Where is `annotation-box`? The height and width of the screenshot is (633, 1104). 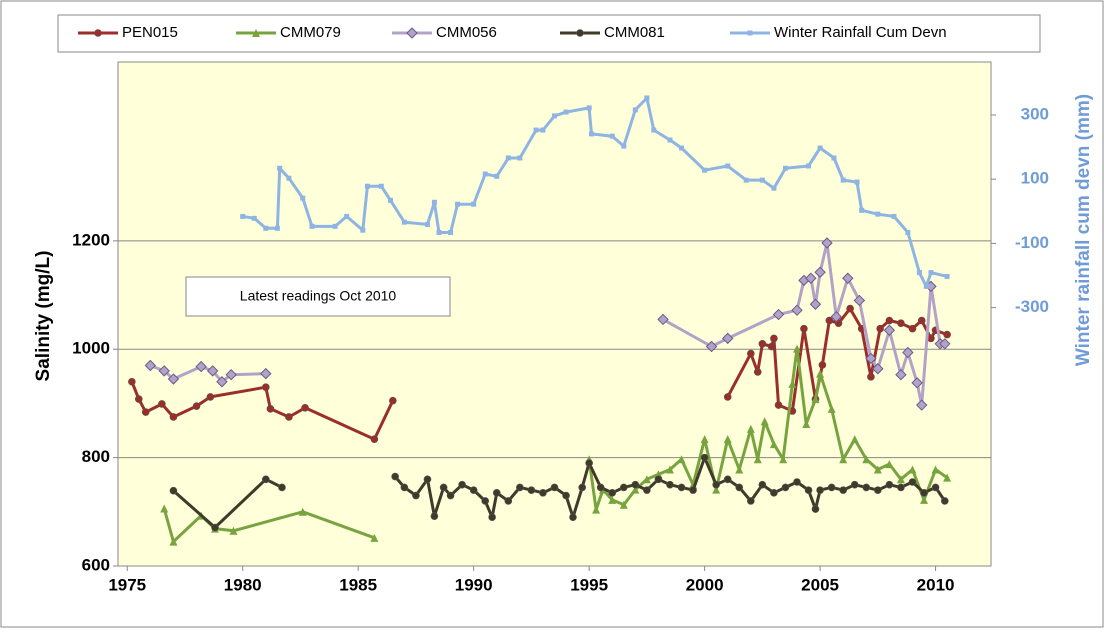
annotation-box is located at coordinates (318, 296).